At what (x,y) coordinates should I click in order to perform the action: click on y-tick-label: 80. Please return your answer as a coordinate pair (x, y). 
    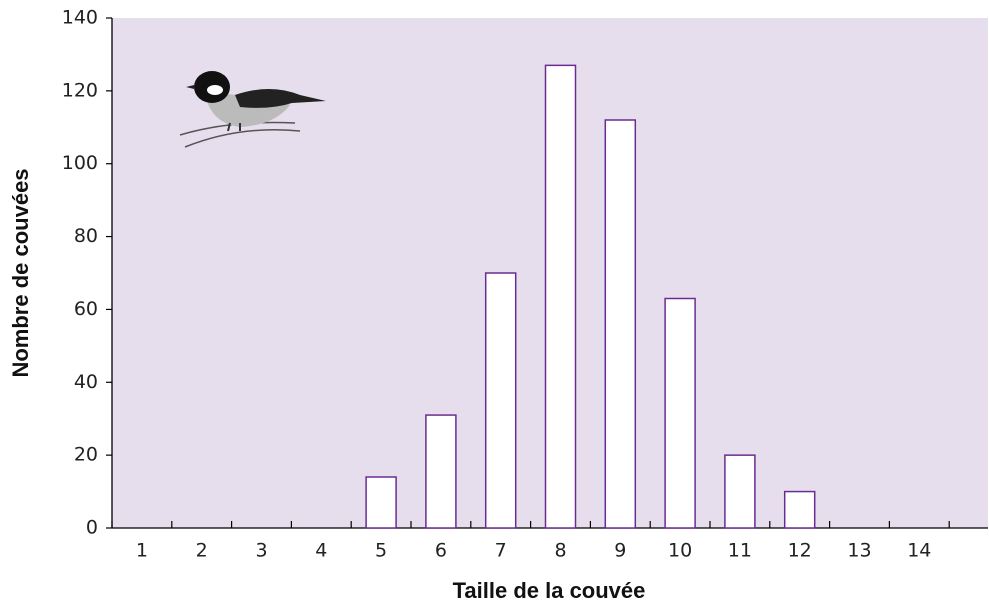
    Looking at the image, I should click on (86, 236).